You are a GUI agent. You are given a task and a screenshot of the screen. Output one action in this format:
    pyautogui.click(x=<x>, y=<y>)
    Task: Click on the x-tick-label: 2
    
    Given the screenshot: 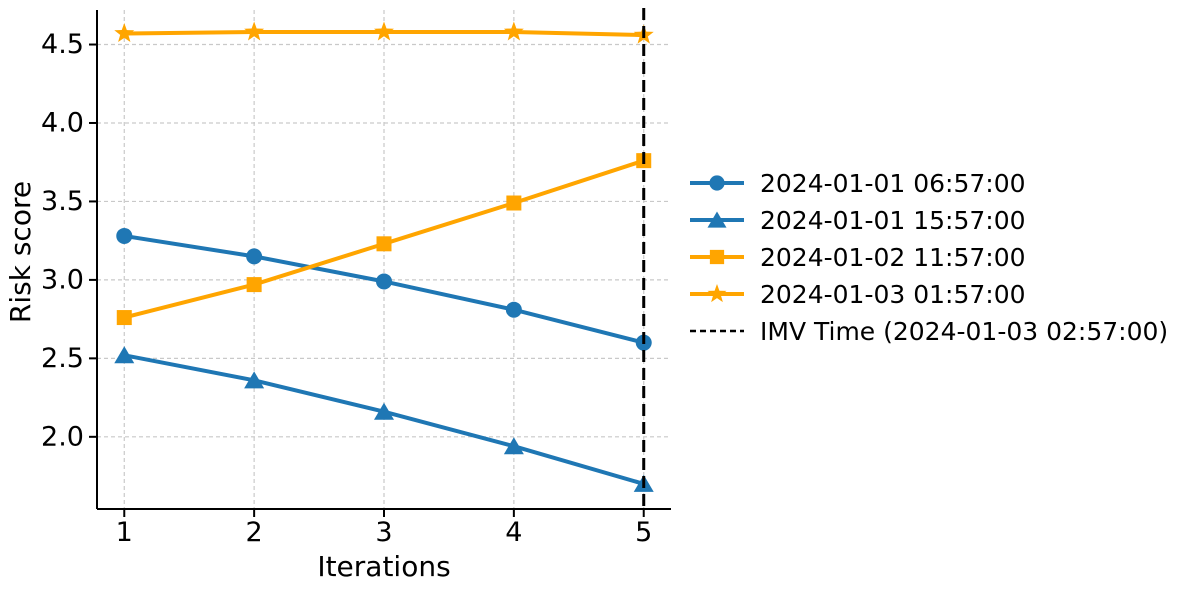 What is the action you would take?
    pyautogui.click(x=254, y=532)
    